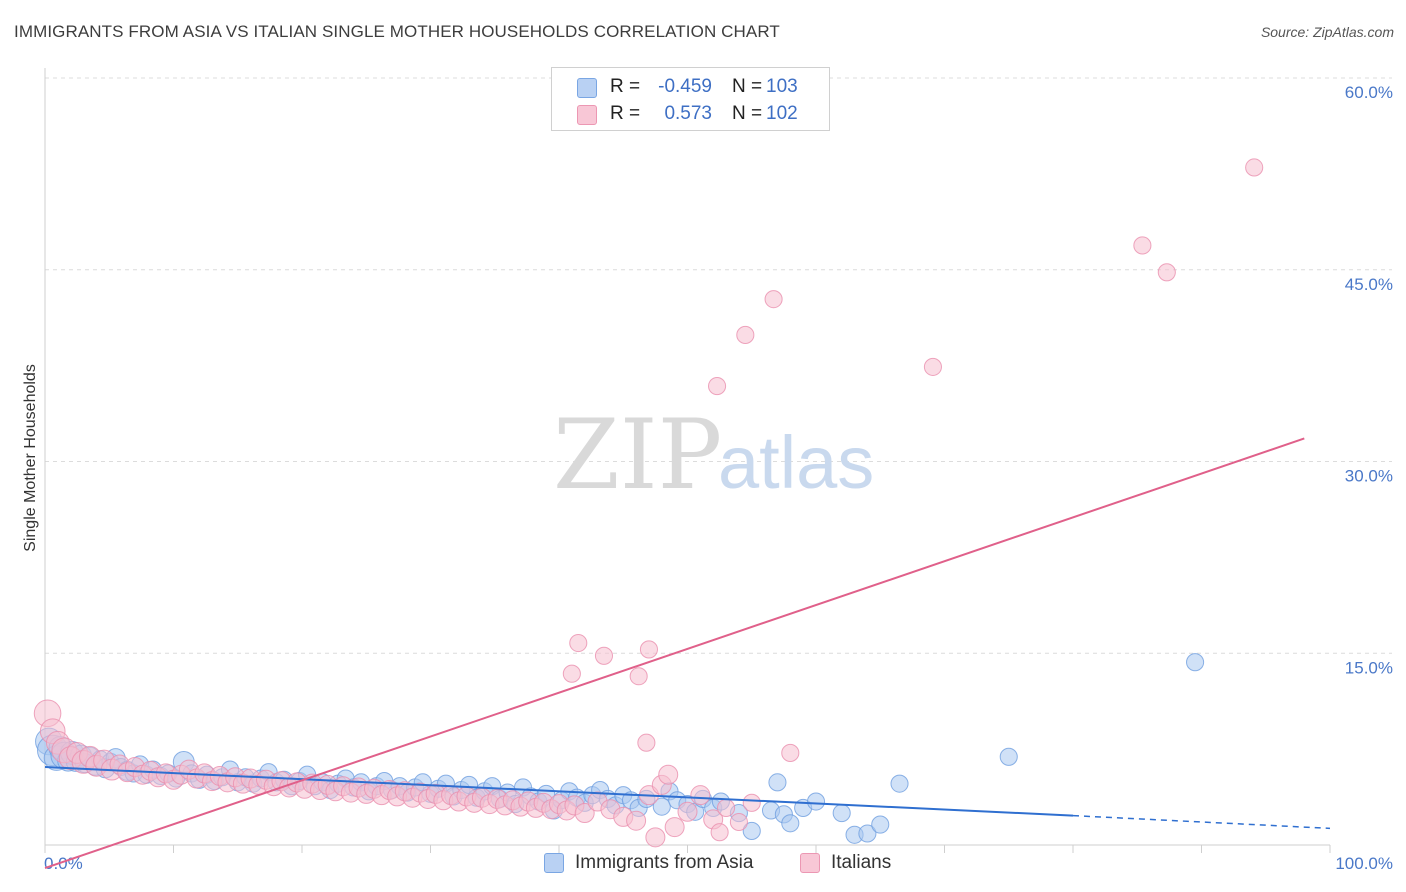 Image resolution: width=1406 pixels, height=892 pixels. I want to click on legend-row-italians: R = 0.573 N = 102, so click(690, 115).